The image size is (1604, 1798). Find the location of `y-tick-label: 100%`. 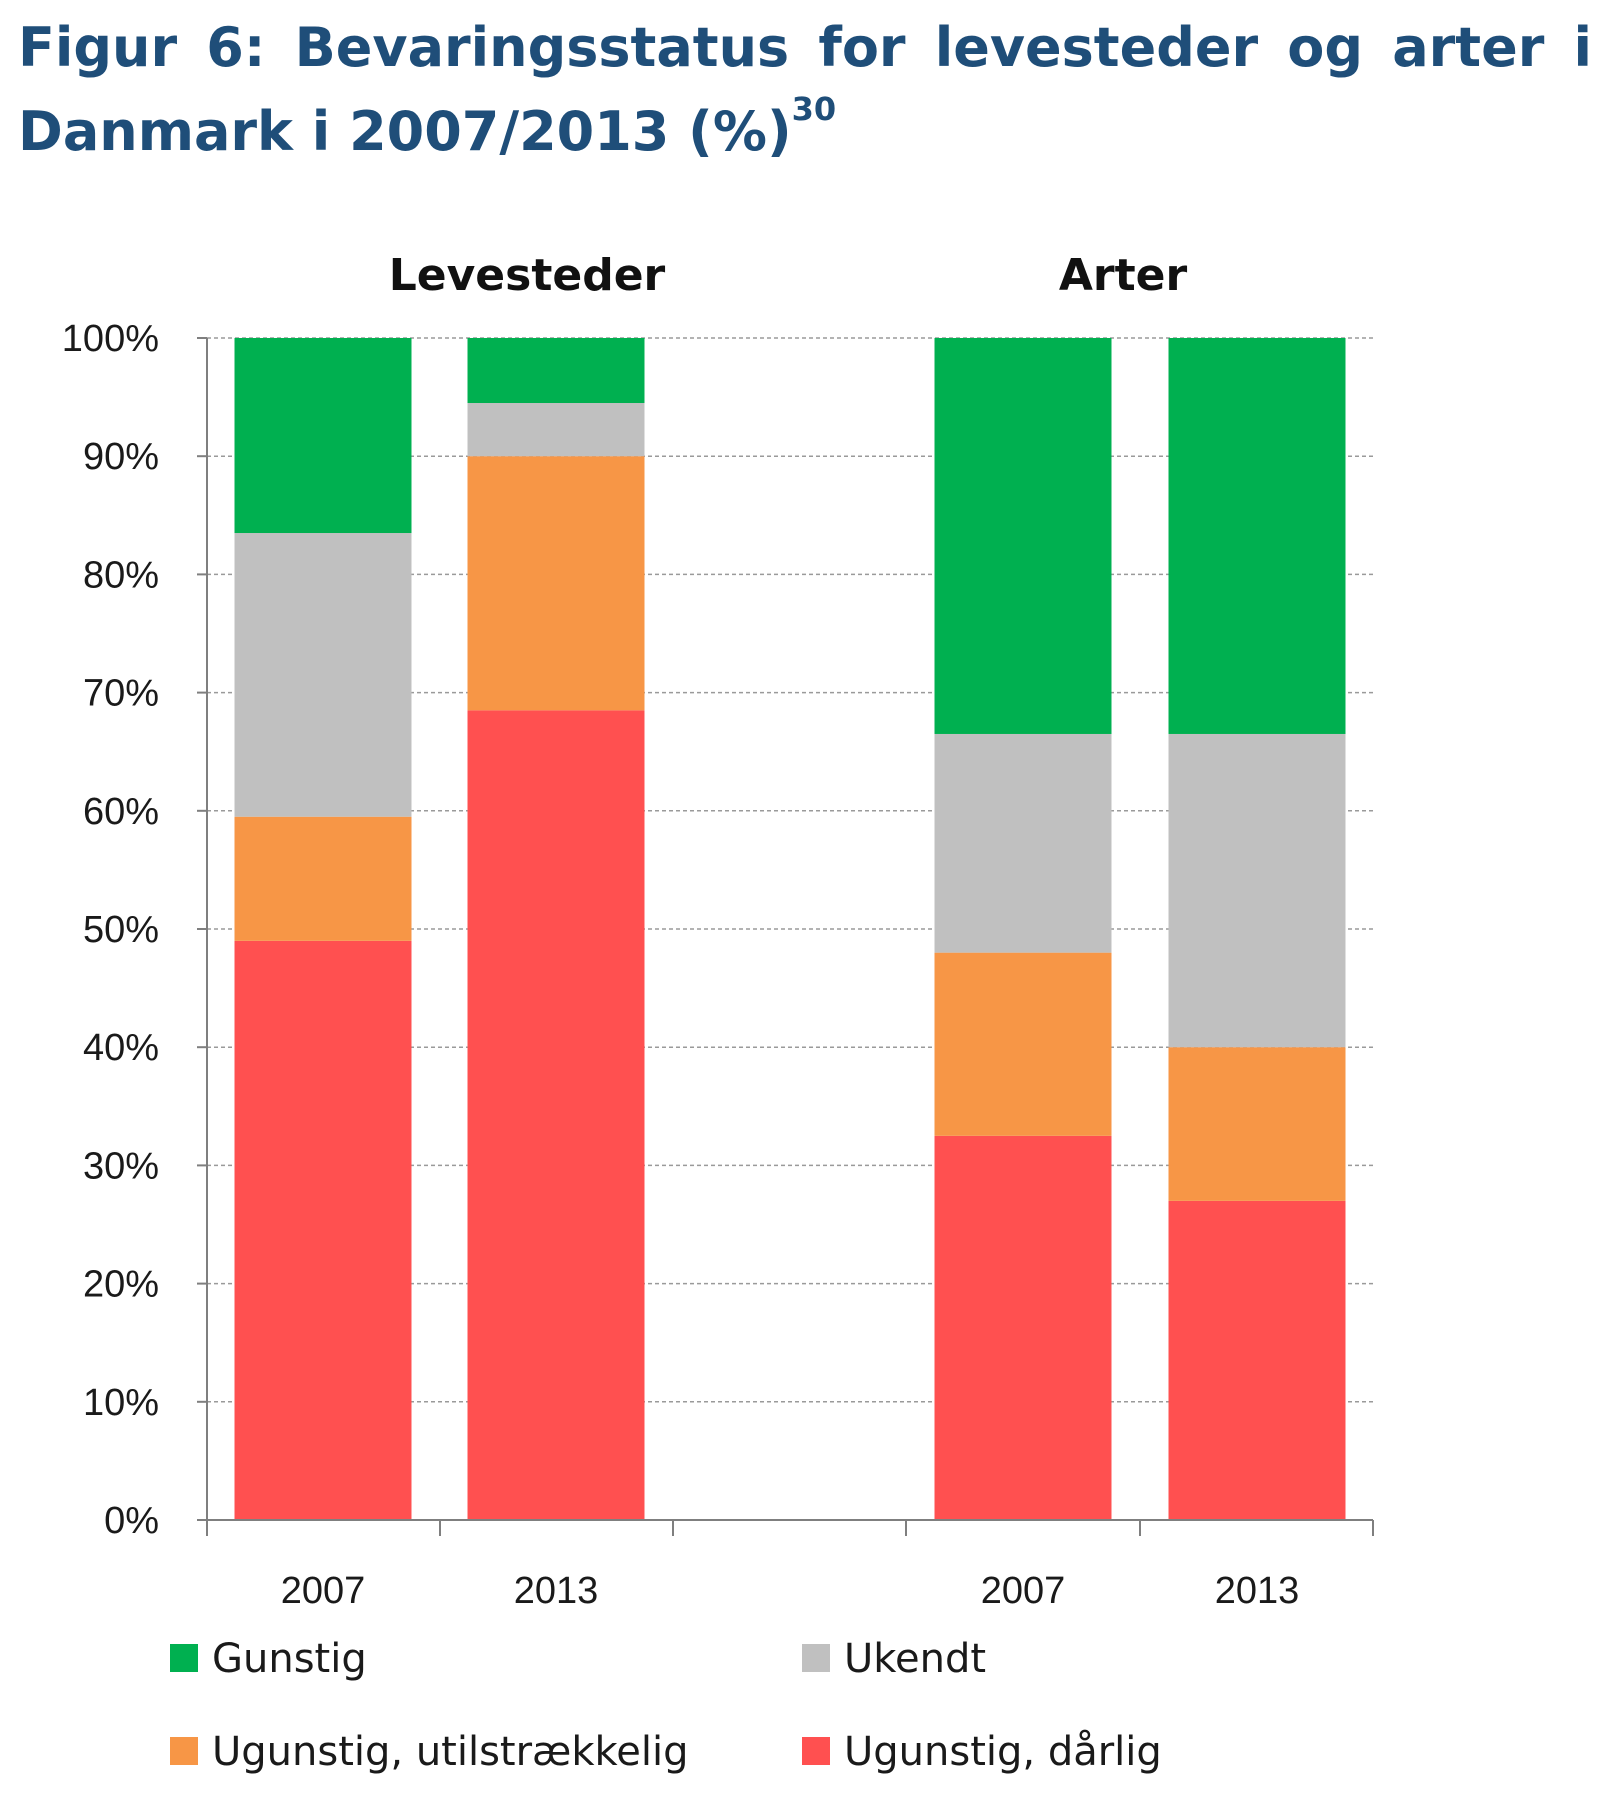

y-tick-label: 100% is located at coordinates (110, 339).